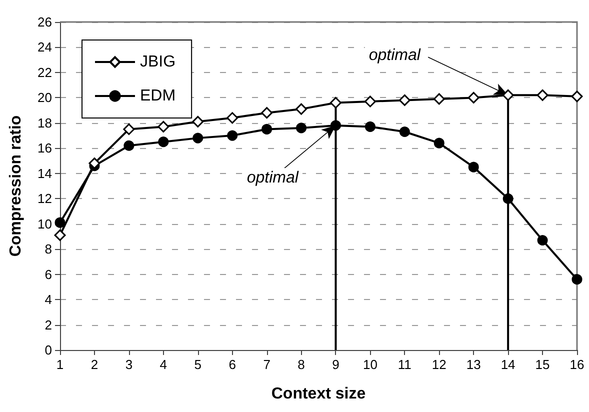  Describe the element at coordinates (45, 148) in the screenshot. I see `y-tick-label: 16` at that location.